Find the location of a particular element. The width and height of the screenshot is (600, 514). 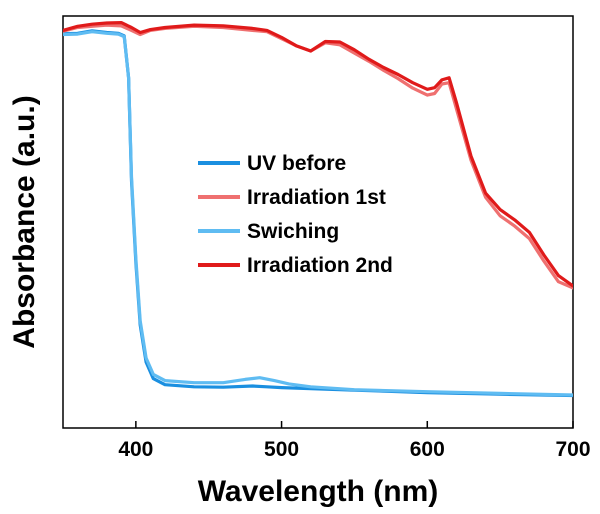

x-tick-label: 600 is located at coordinates (427, 449).